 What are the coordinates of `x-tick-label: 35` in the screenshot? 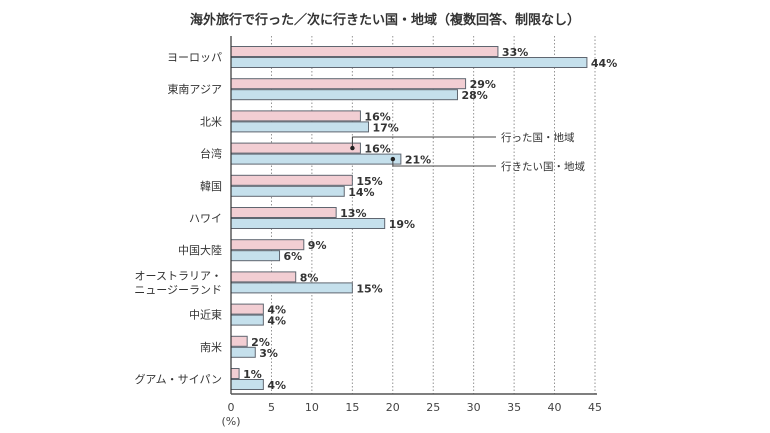 It's located at (514, 407).